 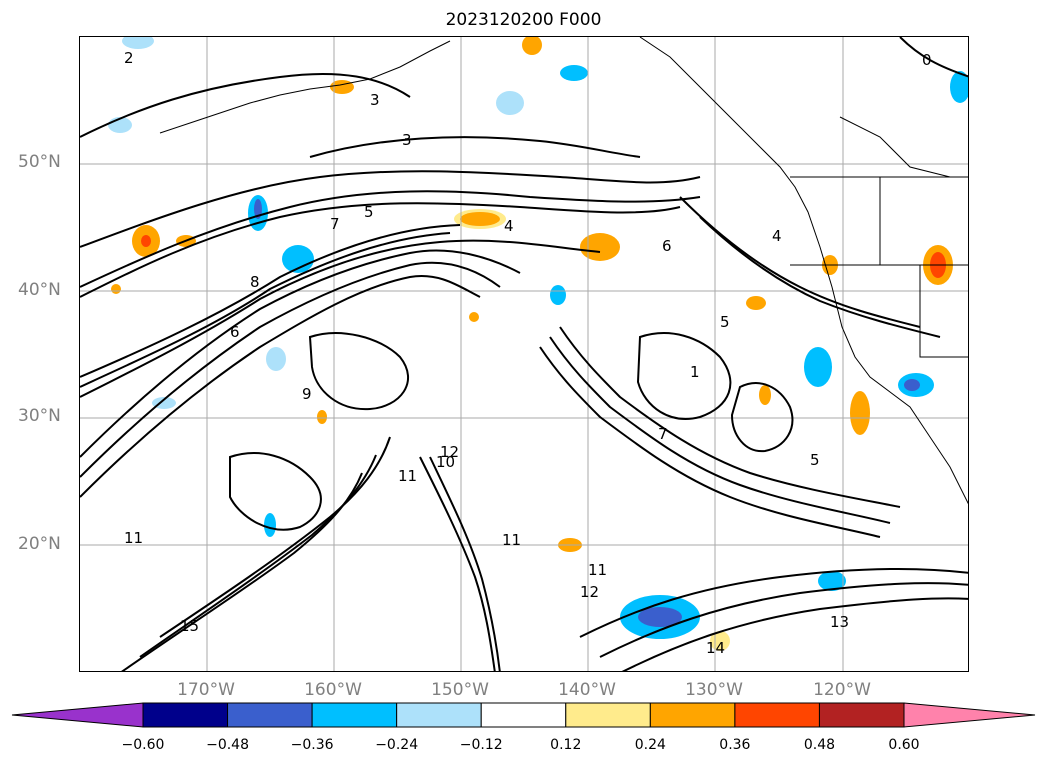 I want to click on lon-label-160w: 160°W, so click(x=333, y=690).